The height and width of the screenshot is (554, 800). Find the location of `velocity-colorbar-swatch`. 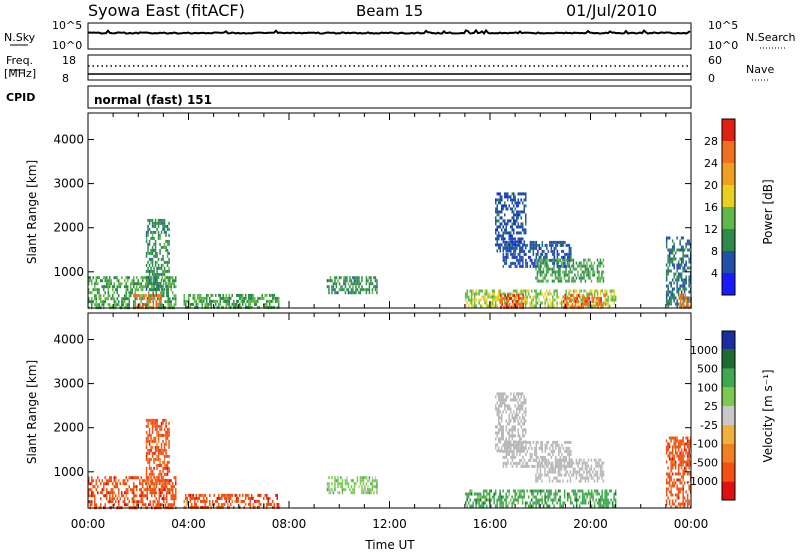

velocity-colorbar-swatch is located at coordinates (728, 397).